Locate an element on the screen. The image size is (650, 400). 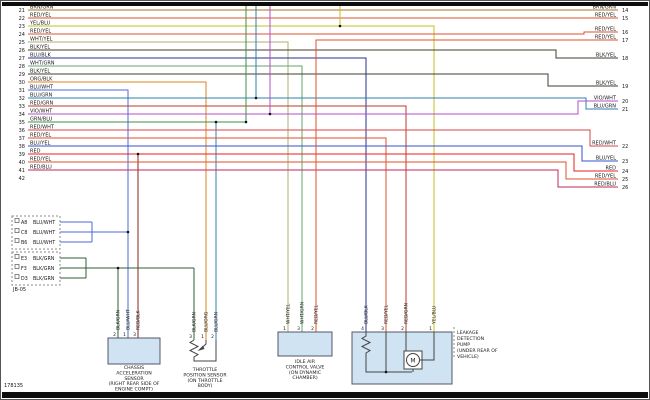
left-wire-label: WHT/GRN is located at coordinates (42, 64).